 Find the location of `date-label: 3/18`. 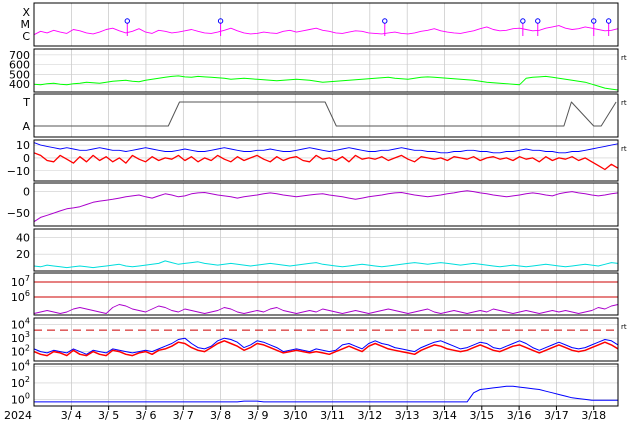

date-label: 3/18 is located at coordinates (593, 415).